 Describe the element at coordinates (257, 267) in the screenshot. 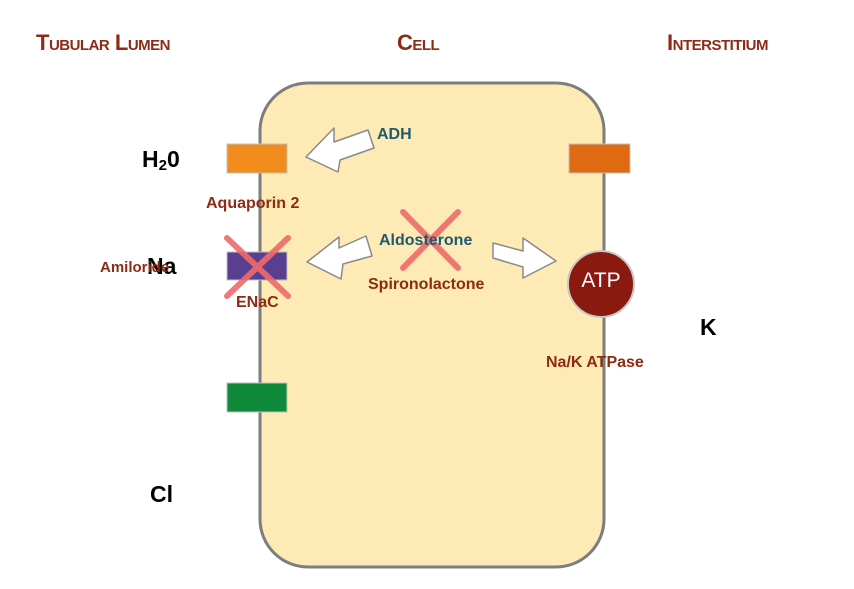

I see `enac-block-cross` at that location.